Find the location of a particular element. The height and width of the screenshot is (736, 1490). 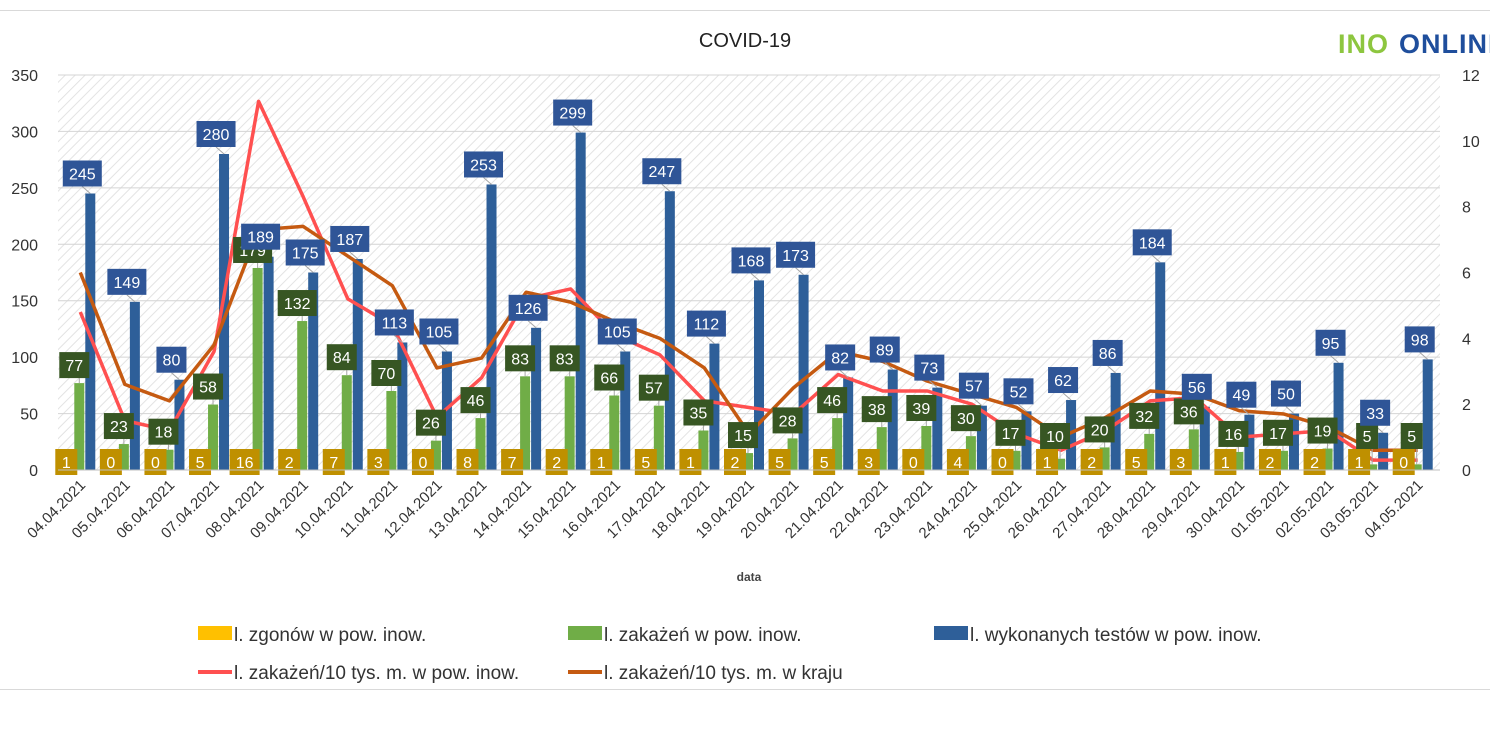

tests-data-label: 56 is located at coordinates (1196, 386).